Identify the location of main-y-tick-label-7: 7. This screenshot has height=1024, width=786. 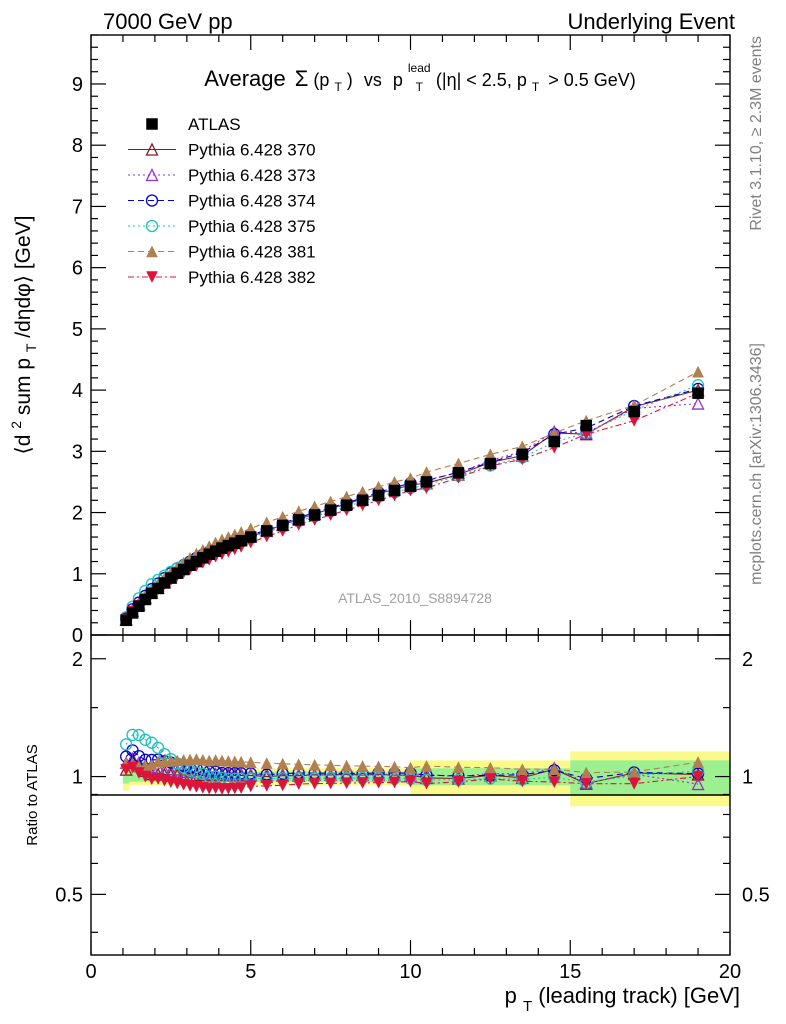
(77, 207).